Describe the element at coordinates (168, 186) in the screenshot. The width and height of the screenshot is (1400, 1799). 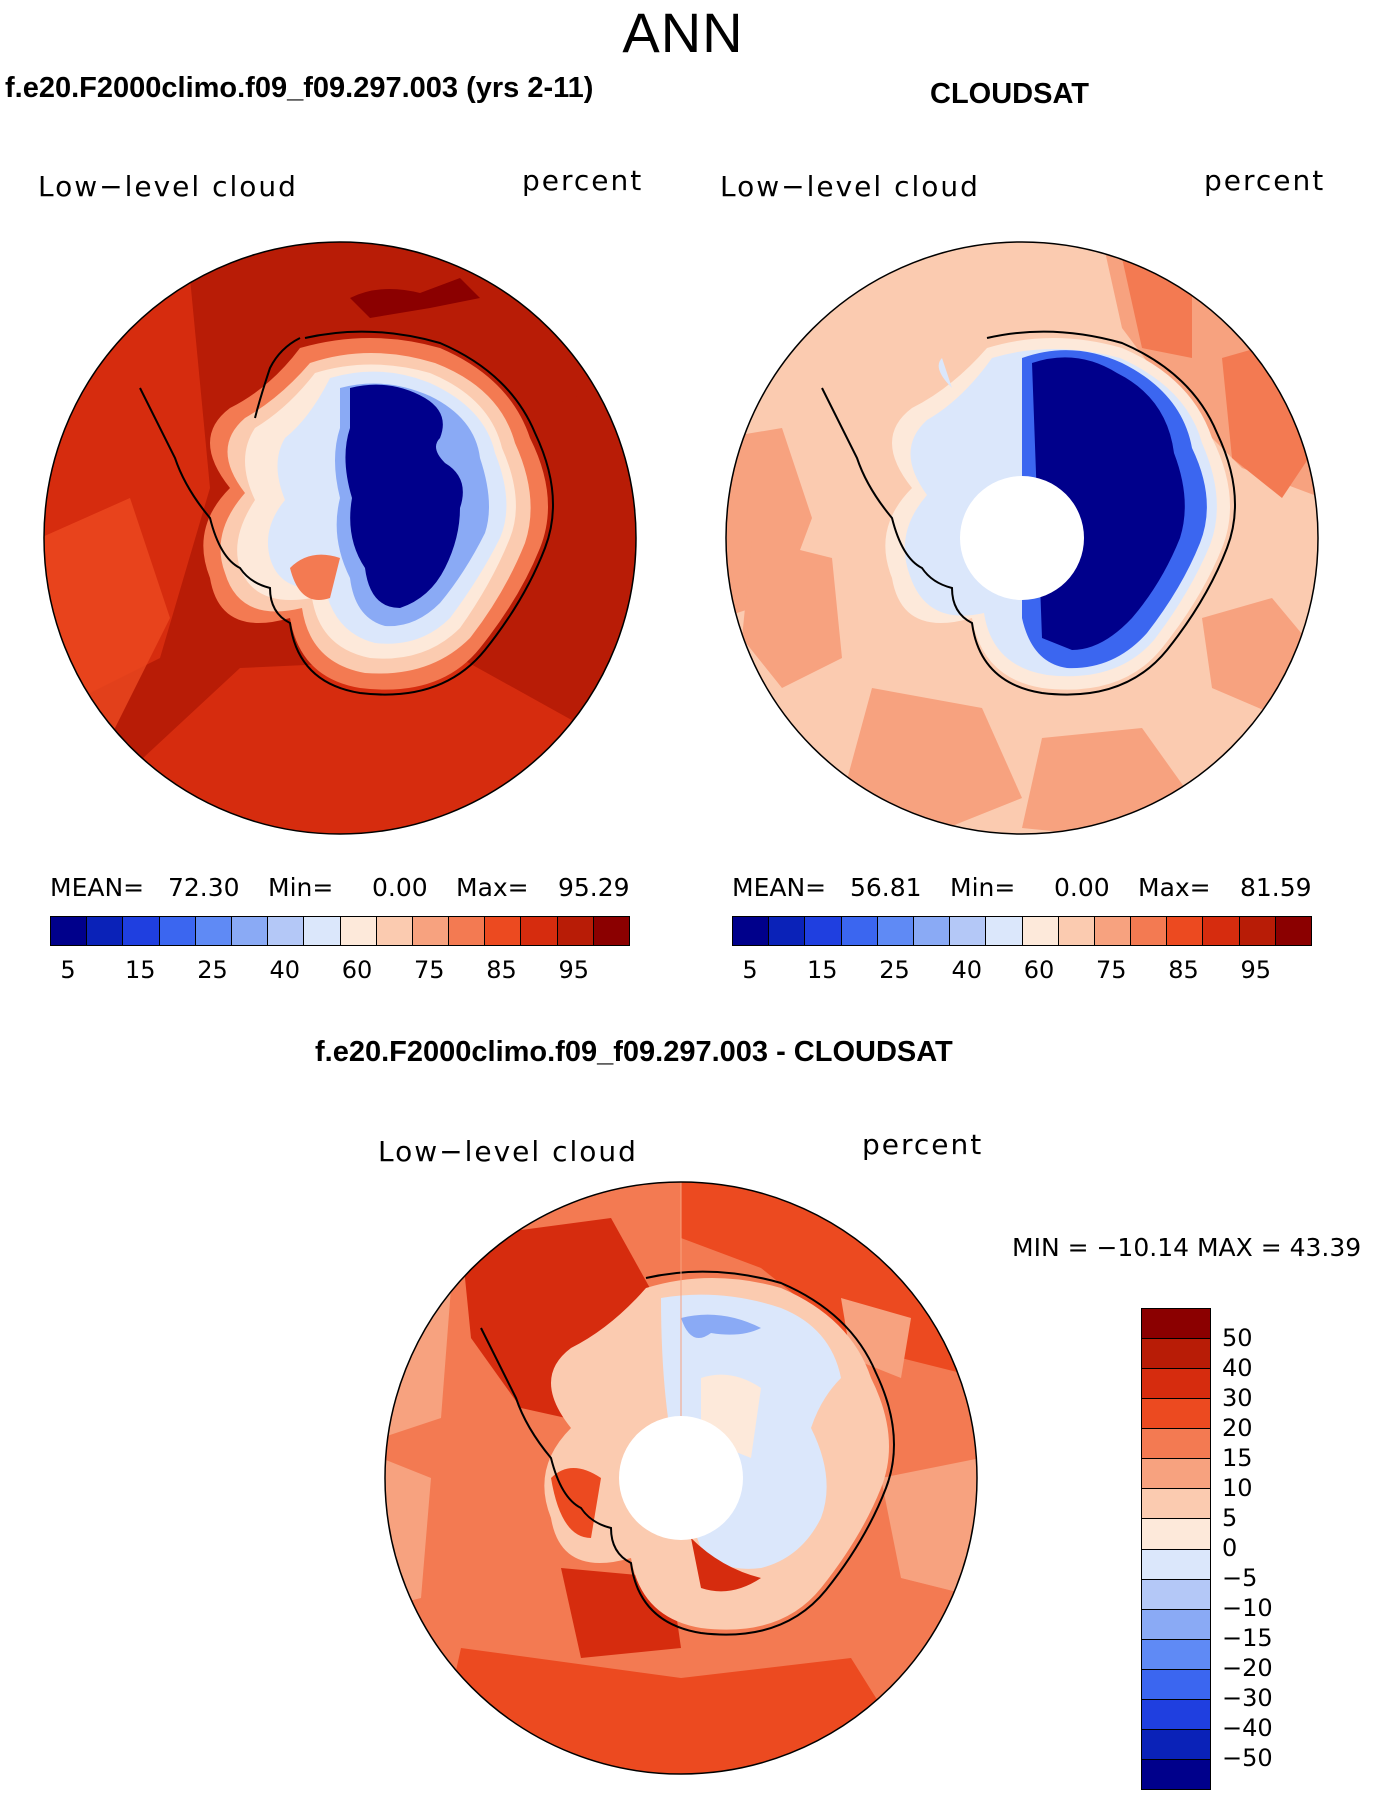
I see `panel-1-field-label: Low−level cloud` at that location.